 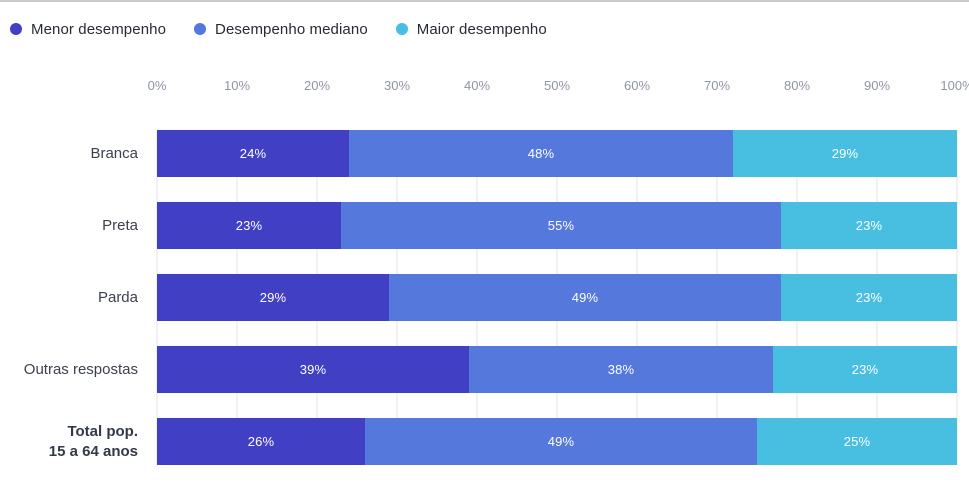 I want to click on axis-tick-label: 80%, so click(x=797, y=85).